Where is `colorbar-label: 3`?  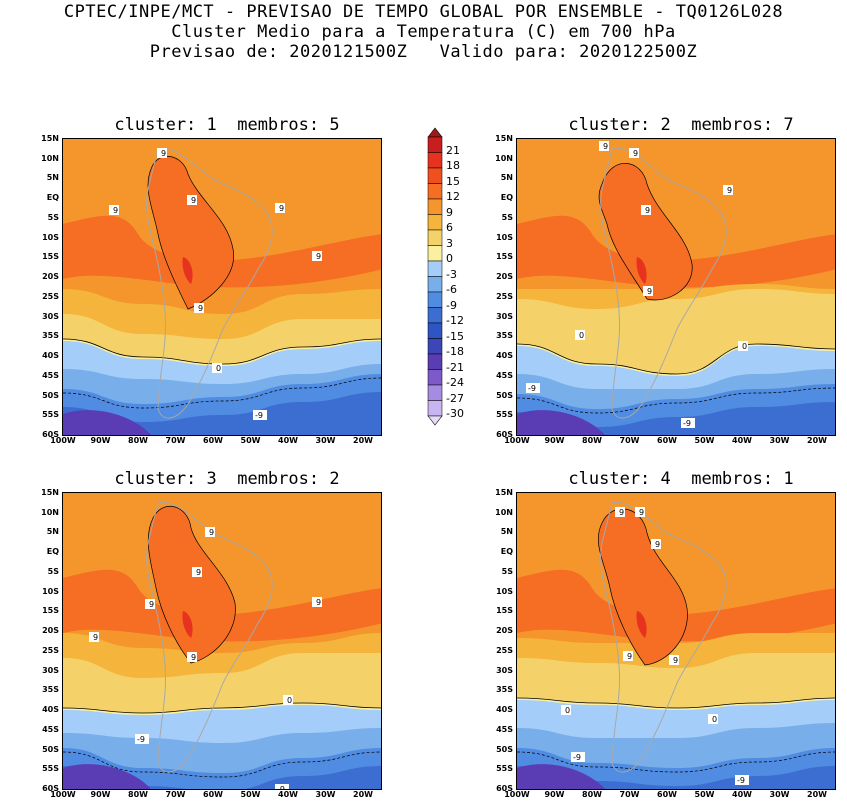 colorbar-label: 3 is located at coordinates (449, 243).